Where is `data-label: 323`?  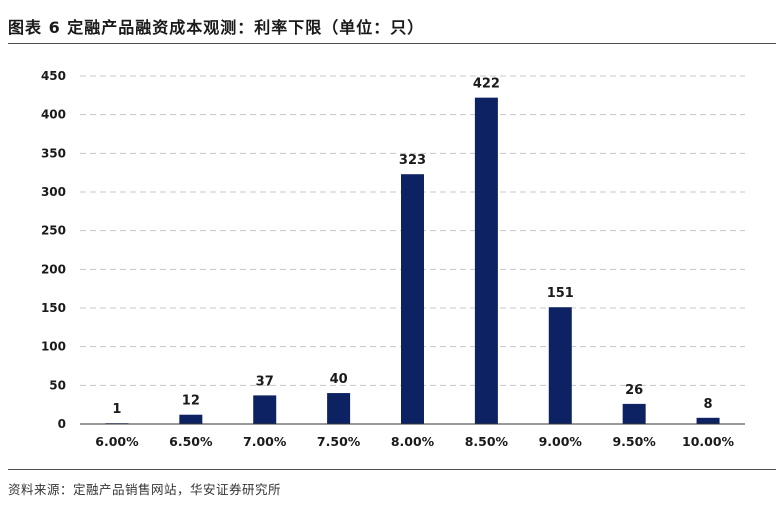 data-label: 323 is located at coordinates (412, 160).